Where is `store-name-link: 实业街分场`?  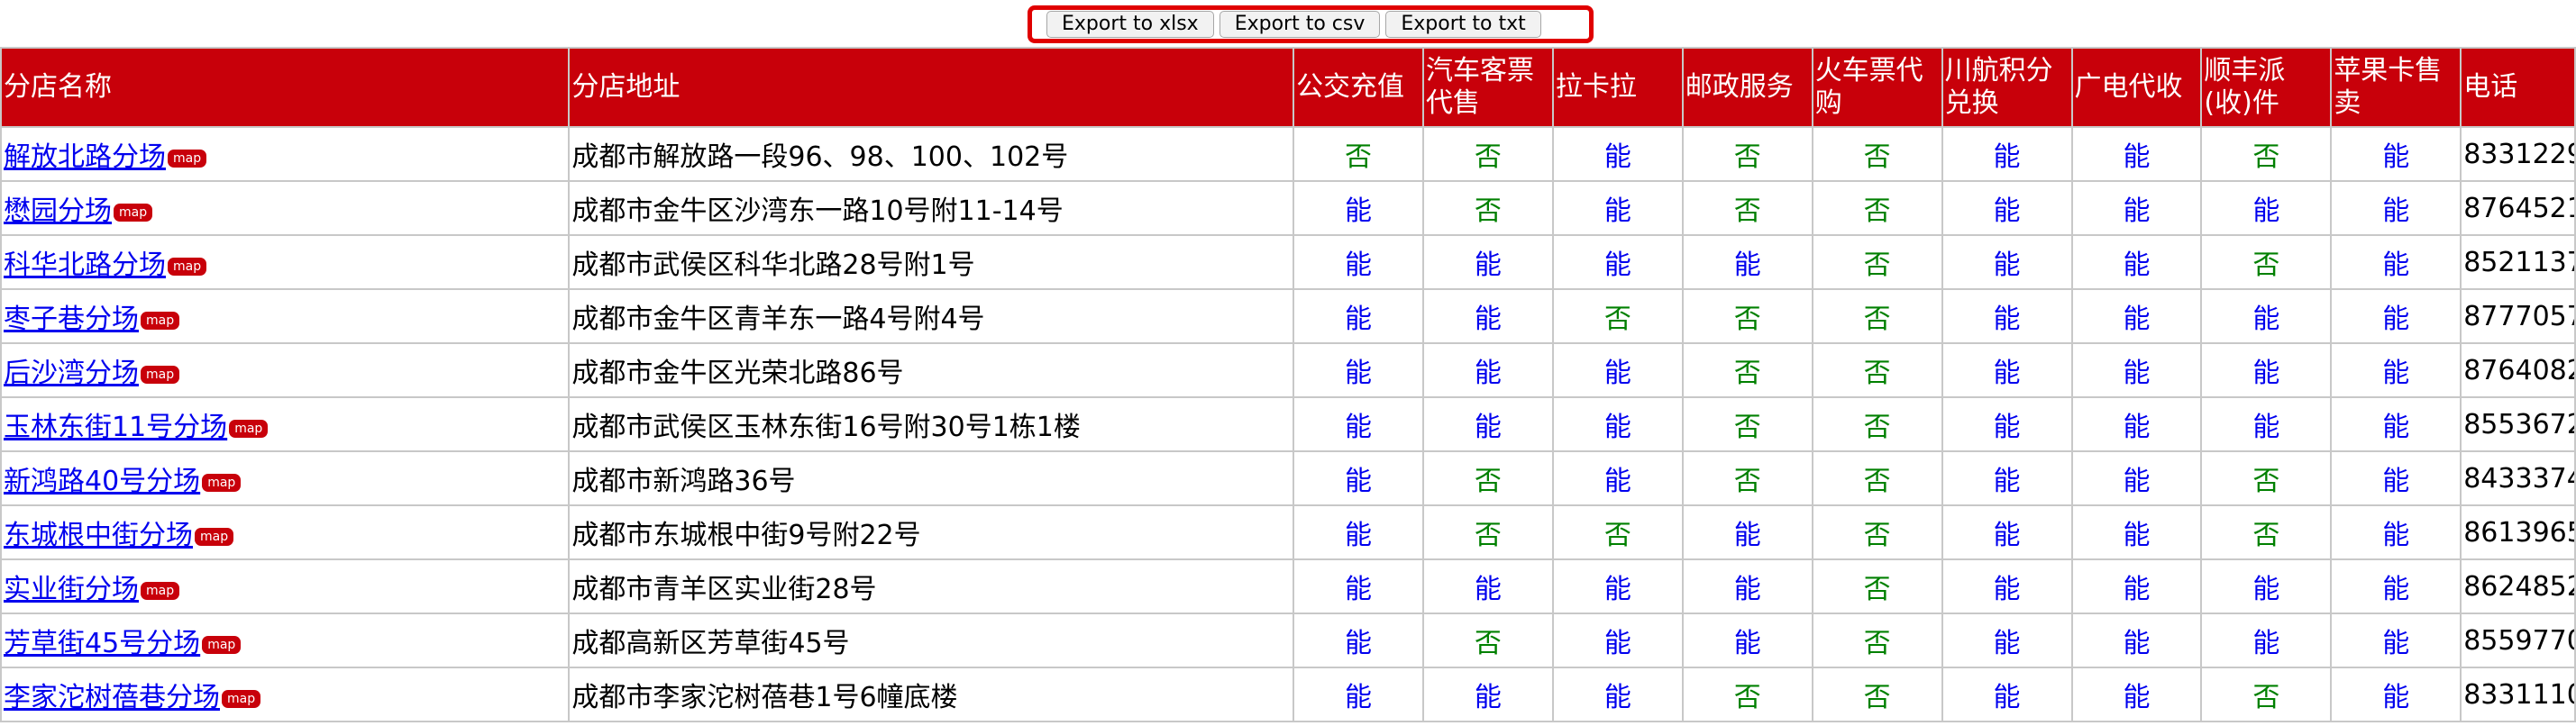
store-name-link: 实业街分场 is located at coordinates (71, 589).